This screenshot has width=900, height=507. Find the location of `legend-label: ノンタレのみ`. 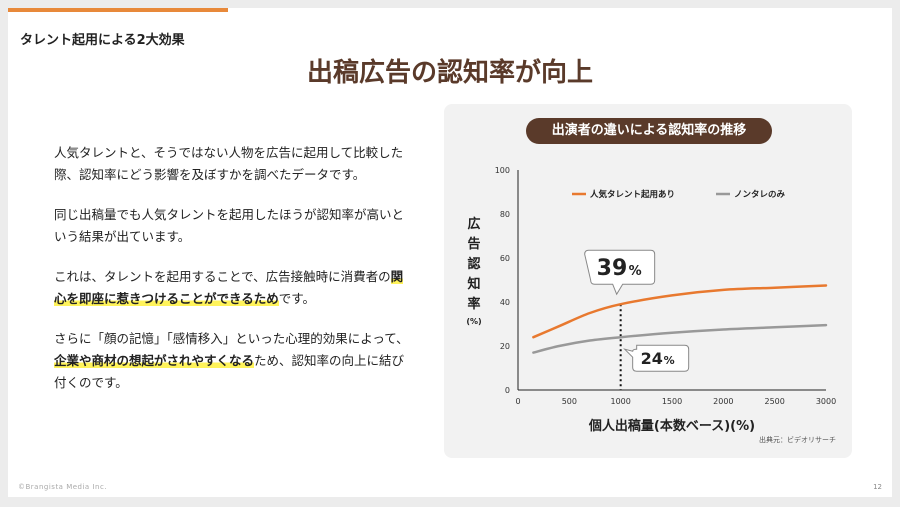

legend-label: ノンタレのみ is located at coordinates (760, 194).